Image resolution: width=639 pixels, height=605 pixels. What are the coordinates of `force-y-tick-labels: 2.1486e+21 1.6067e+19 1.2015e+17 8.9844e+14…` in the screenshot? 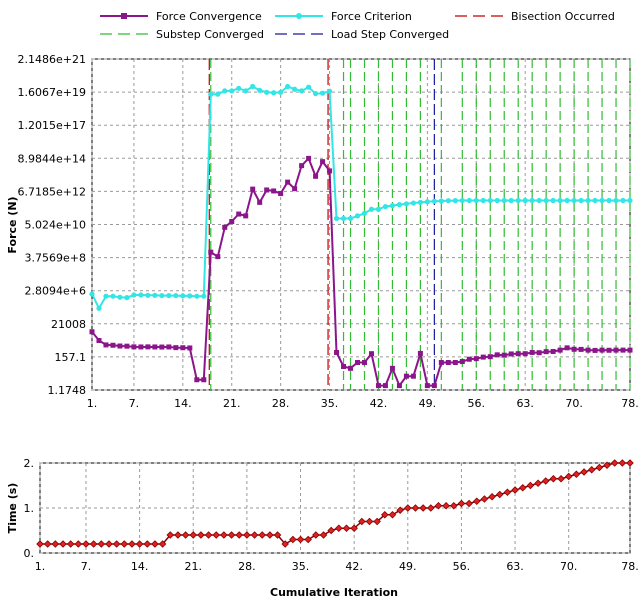 It's located at (52, 225).